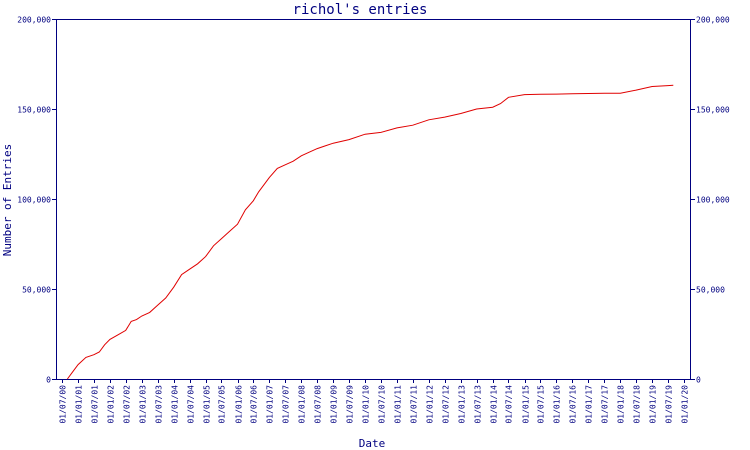 Image resolution: width=750 pixels, height=450 pixels. I want to click on x-tick-label: 01/07/03, so click(159, 404).